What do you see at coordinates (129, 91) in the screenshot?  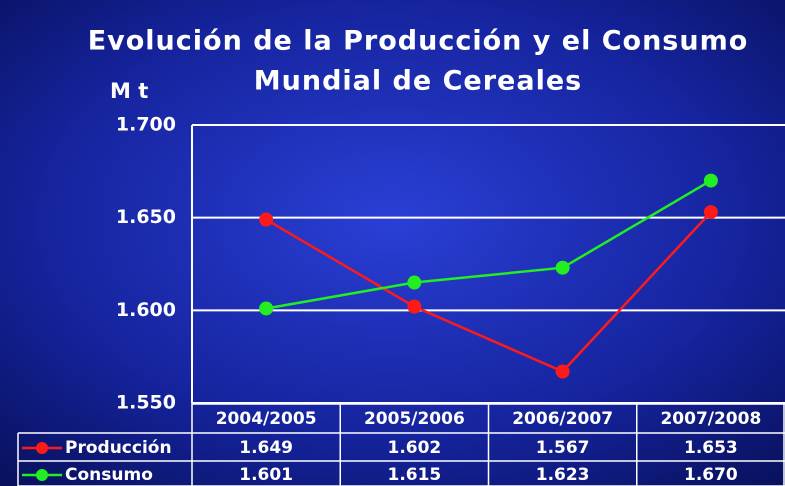 I see `y-axis-label: M t` at bounding box center [129, 91].